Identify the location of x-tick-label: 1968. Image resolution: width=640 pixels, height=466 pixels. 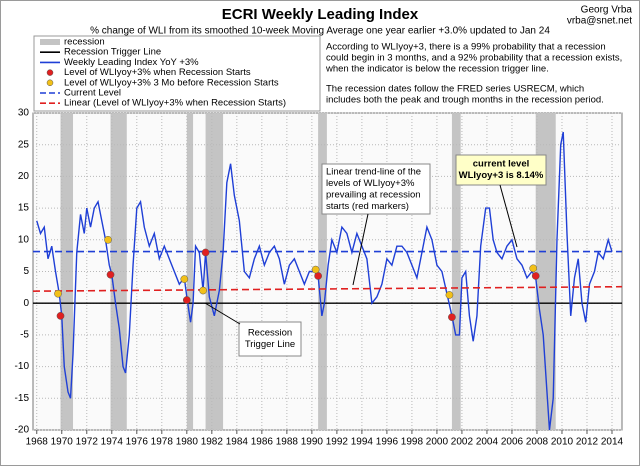
(37, 442).